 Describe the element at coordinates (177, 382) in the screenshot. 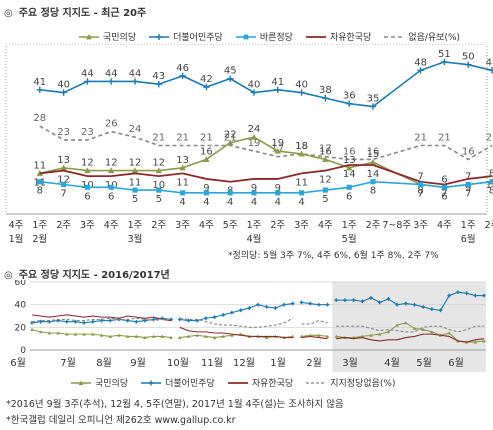

I see `legend-item-democratic-party: 더불어민주당` at that location.